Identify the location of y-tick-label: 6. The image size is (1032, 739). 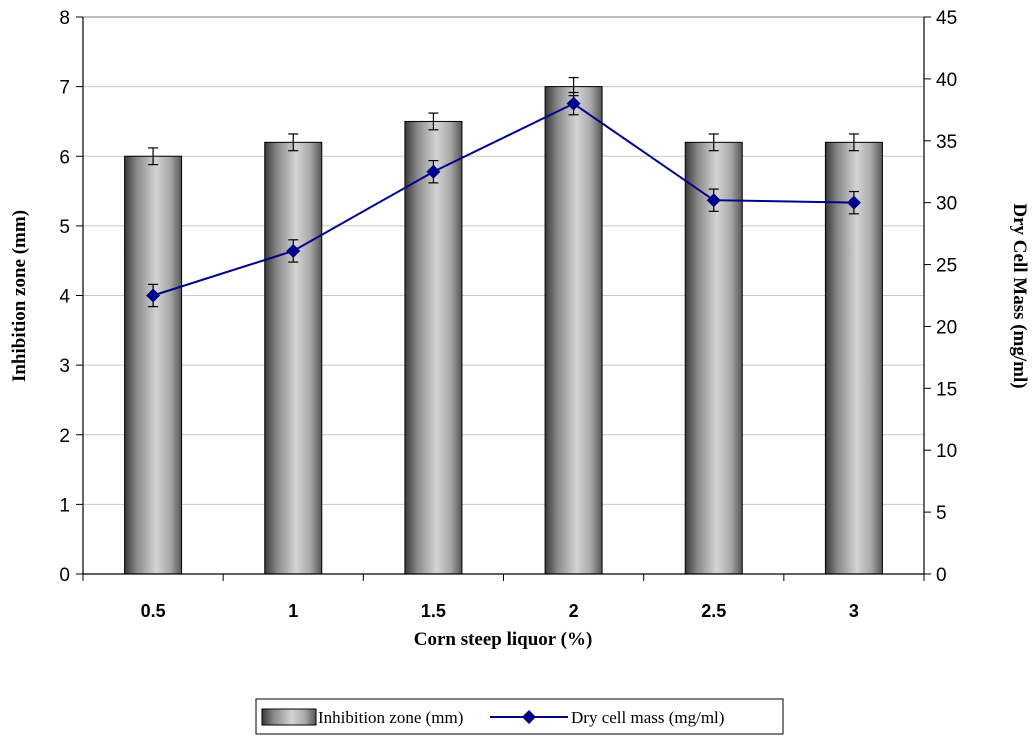
(64, 157).